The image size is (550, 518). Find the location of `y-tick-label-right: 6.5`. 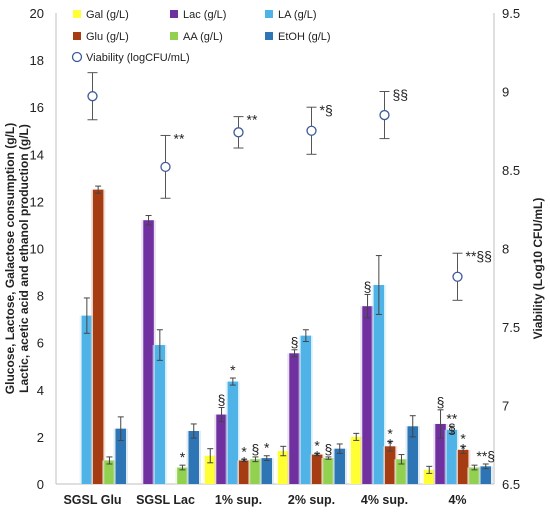

y-tick-label-right: 6.5 is located at coordinates (511, 484).